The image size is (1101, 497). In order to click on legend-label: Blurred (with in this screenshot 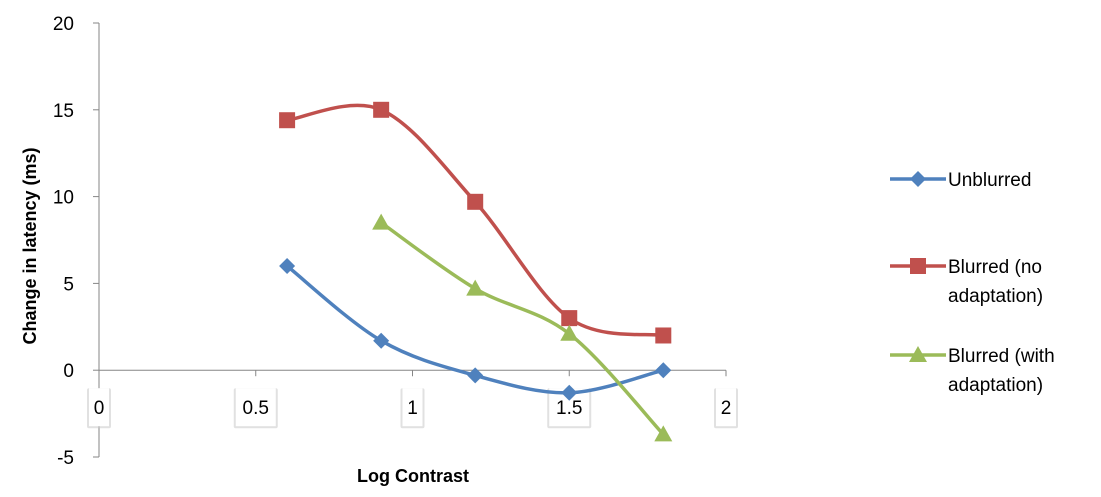, I will do `click(1001, 356)`.